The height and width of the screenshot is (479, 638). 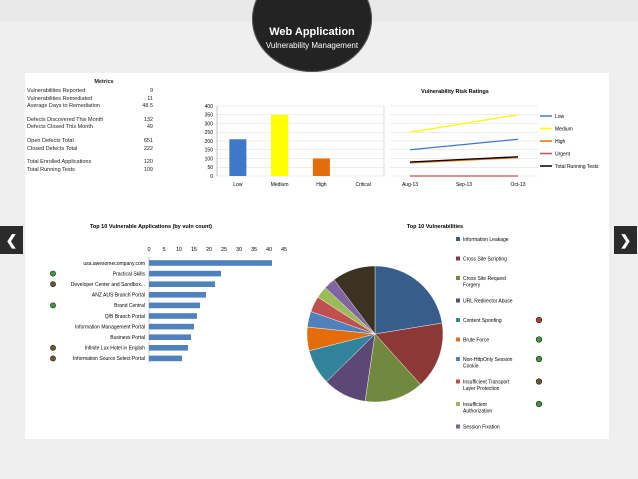 What do you see at coordinates (129, 274) in the screenshot?
I see `app-label: Practical Skills` at bounding box center [129, 274].